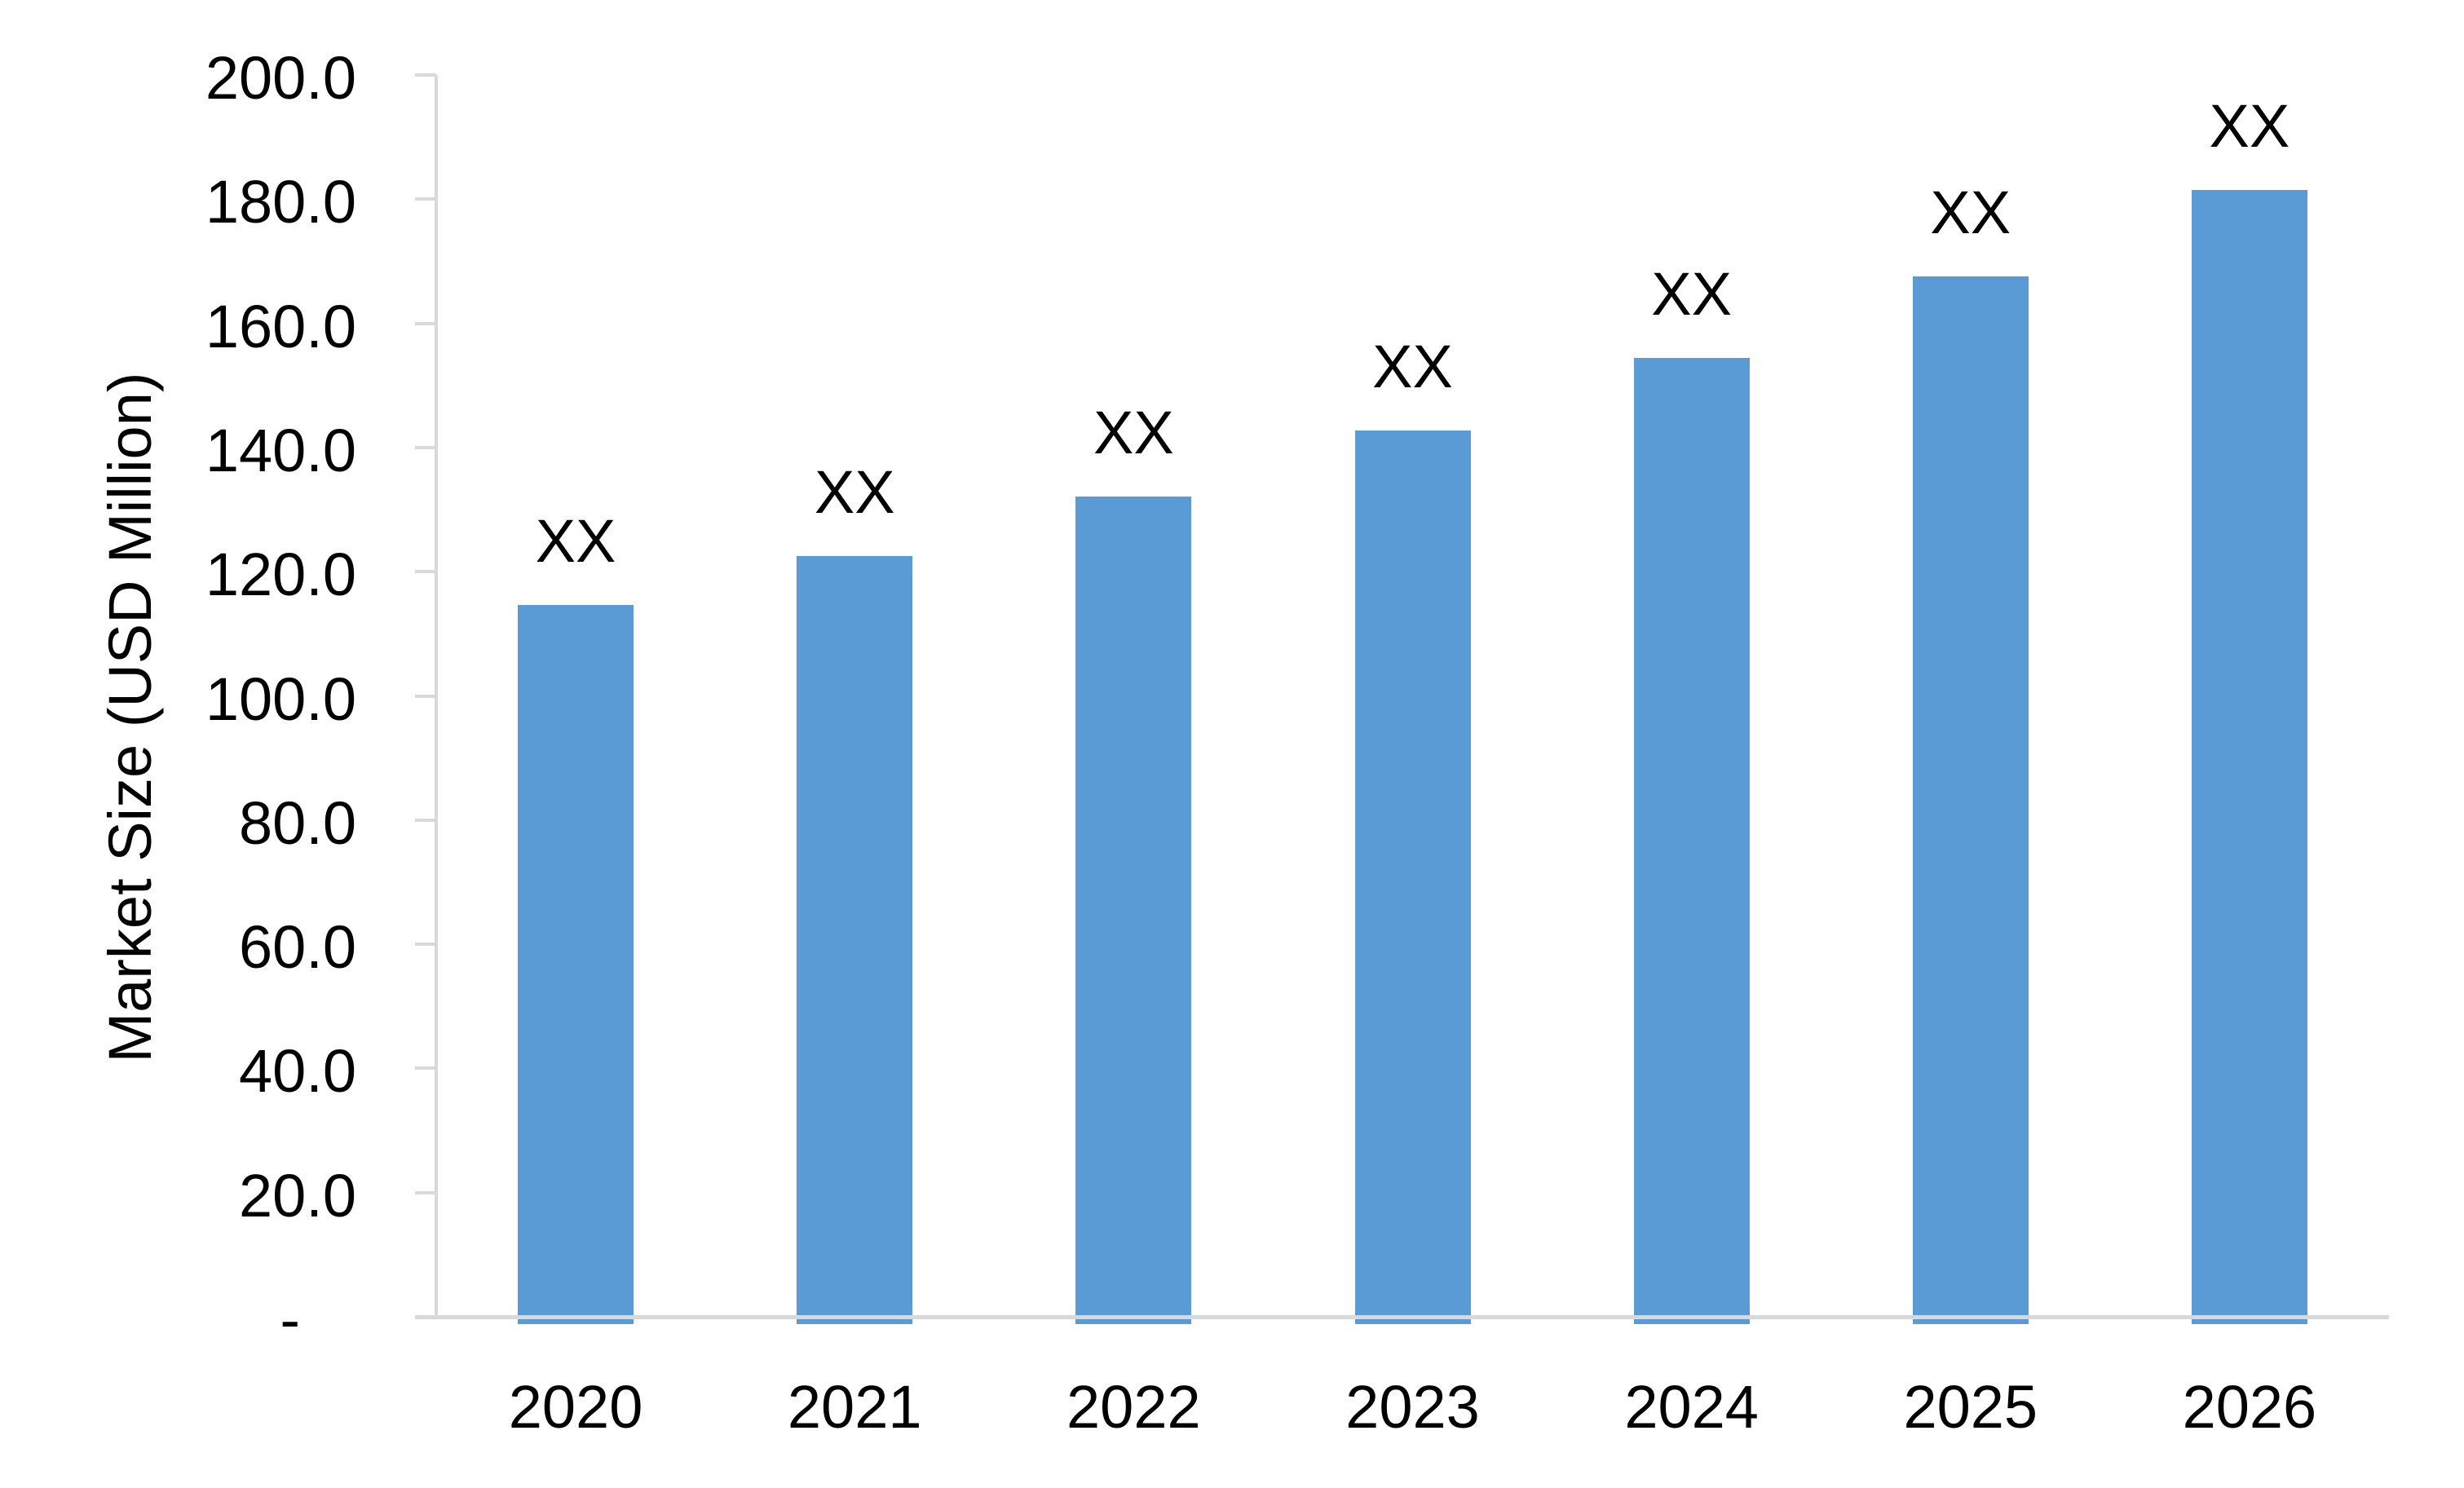 Image resolution: width=2464 pixels, height=1488 pixels. I want to click on y-axis-tick-label: 60.0, so click(297, 947).